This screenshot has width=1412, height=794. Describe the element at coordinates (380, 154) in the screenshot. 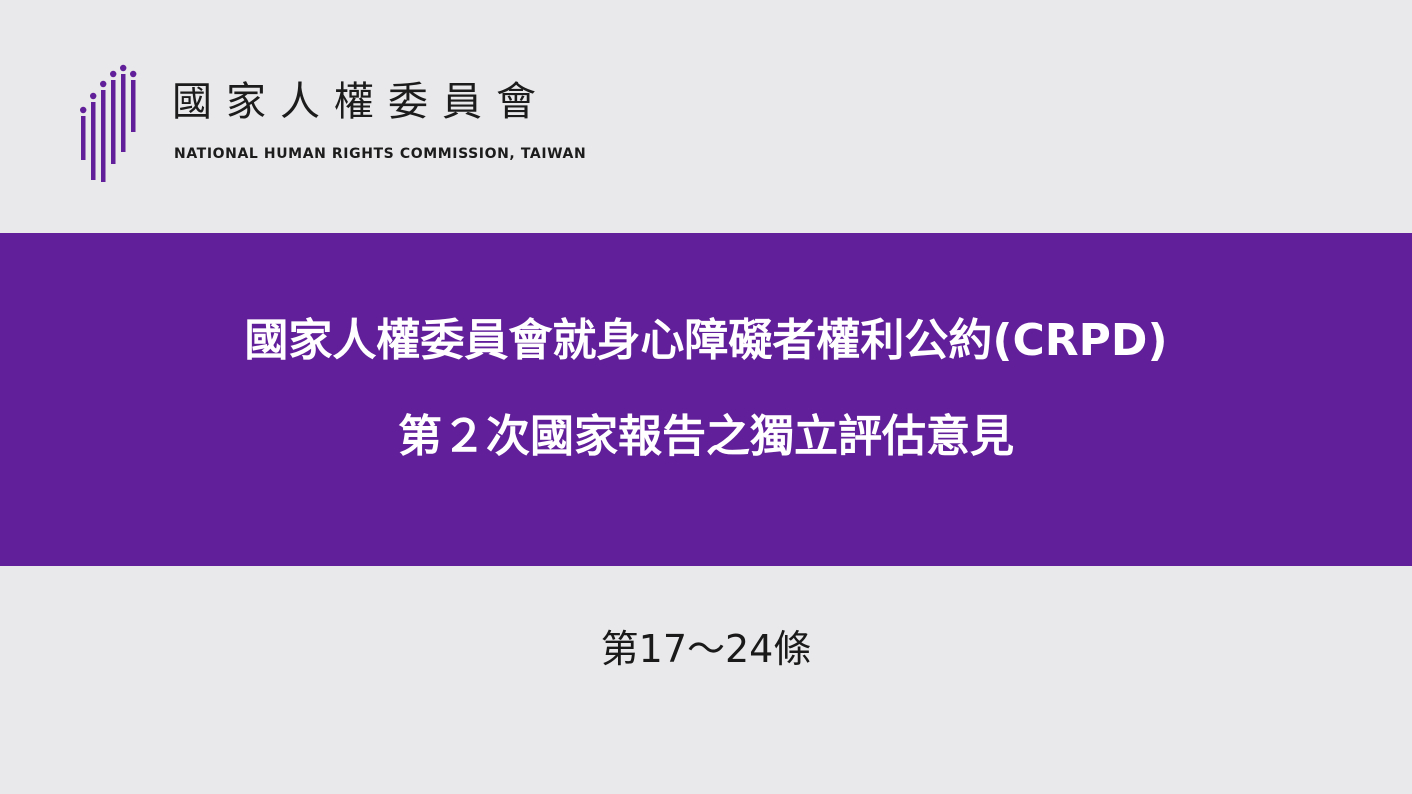

I see `logo-subtitle: NATIONAL HUMAN RIGHTS COMMISSION, TAIWAN` at that location.